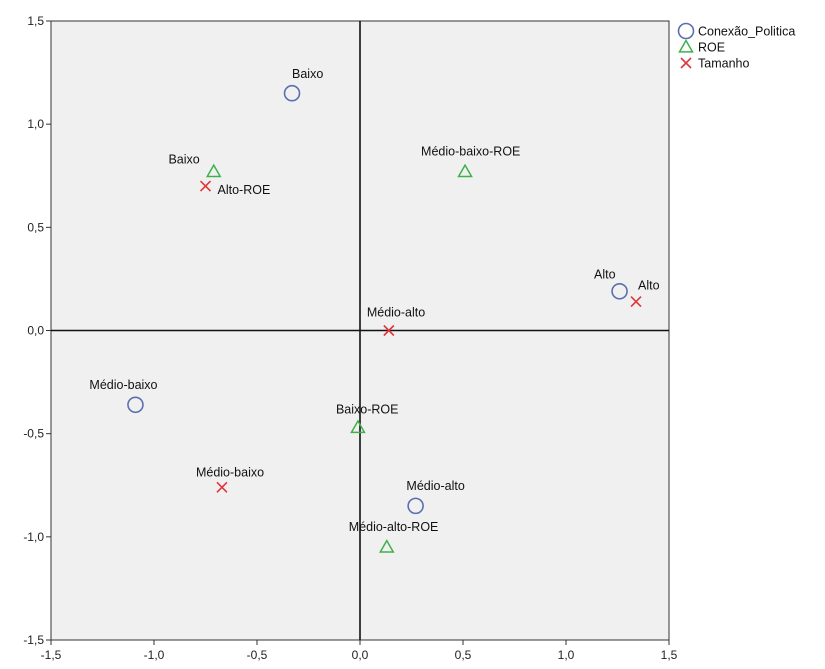  Describe the element at coordinates (711, 48) in the screenshot. I see `legend-label: ROE` at that location.